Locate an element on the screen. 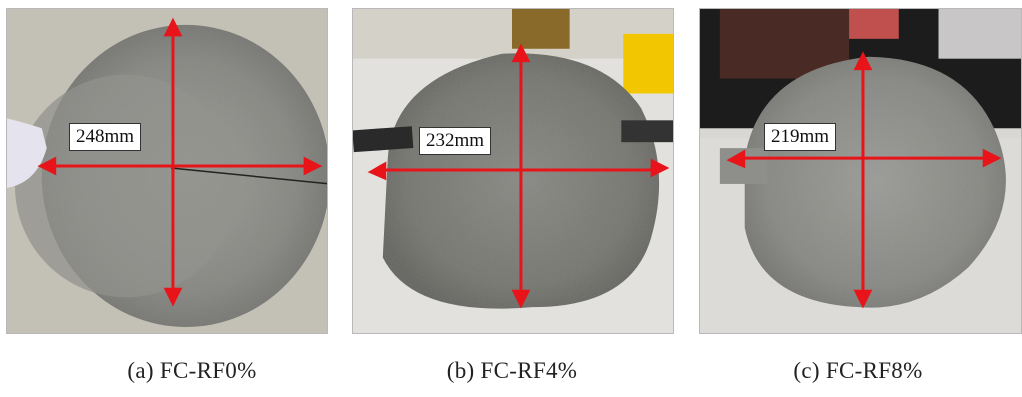  tape-measure is located at coordinates (248, 176).